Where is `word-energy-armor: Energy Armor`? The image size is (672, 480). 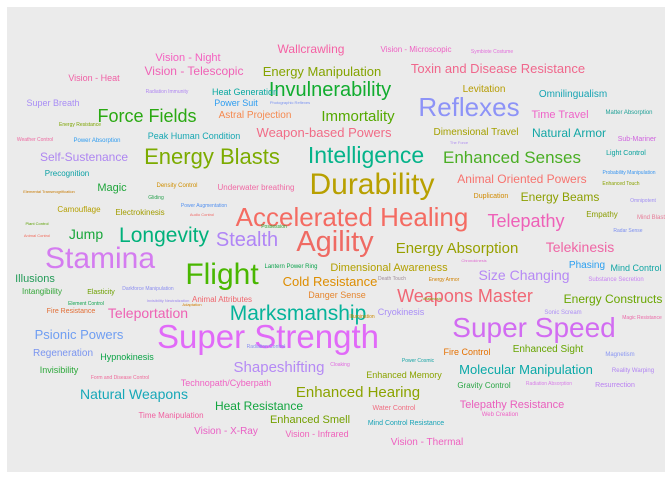 word-energy-armor: Energy Armor is located at coordinates (444, 280).